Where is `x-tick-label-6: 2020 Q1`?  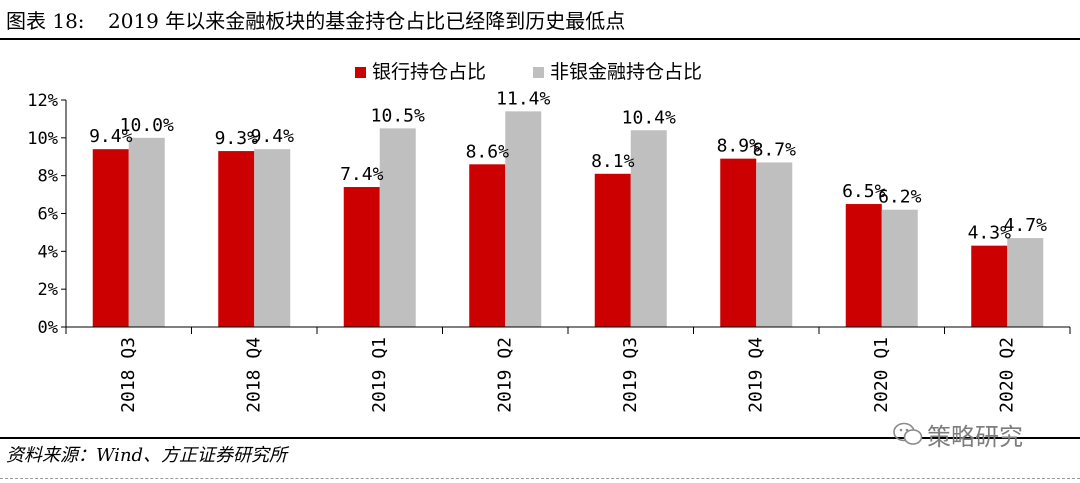 x-tick-label-6: 2020 Q1 is located at coordinates (881, 375).